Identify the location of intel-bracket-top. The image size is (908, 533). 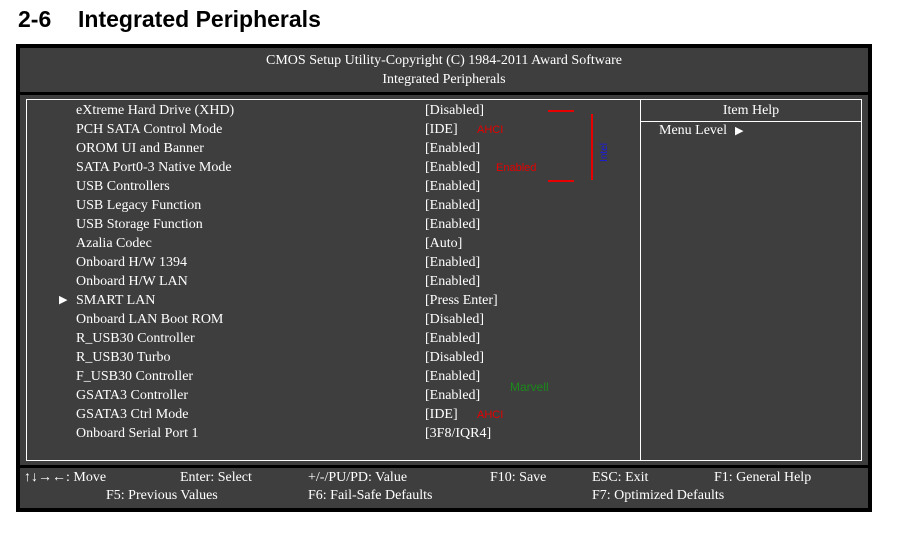
(561, 111).